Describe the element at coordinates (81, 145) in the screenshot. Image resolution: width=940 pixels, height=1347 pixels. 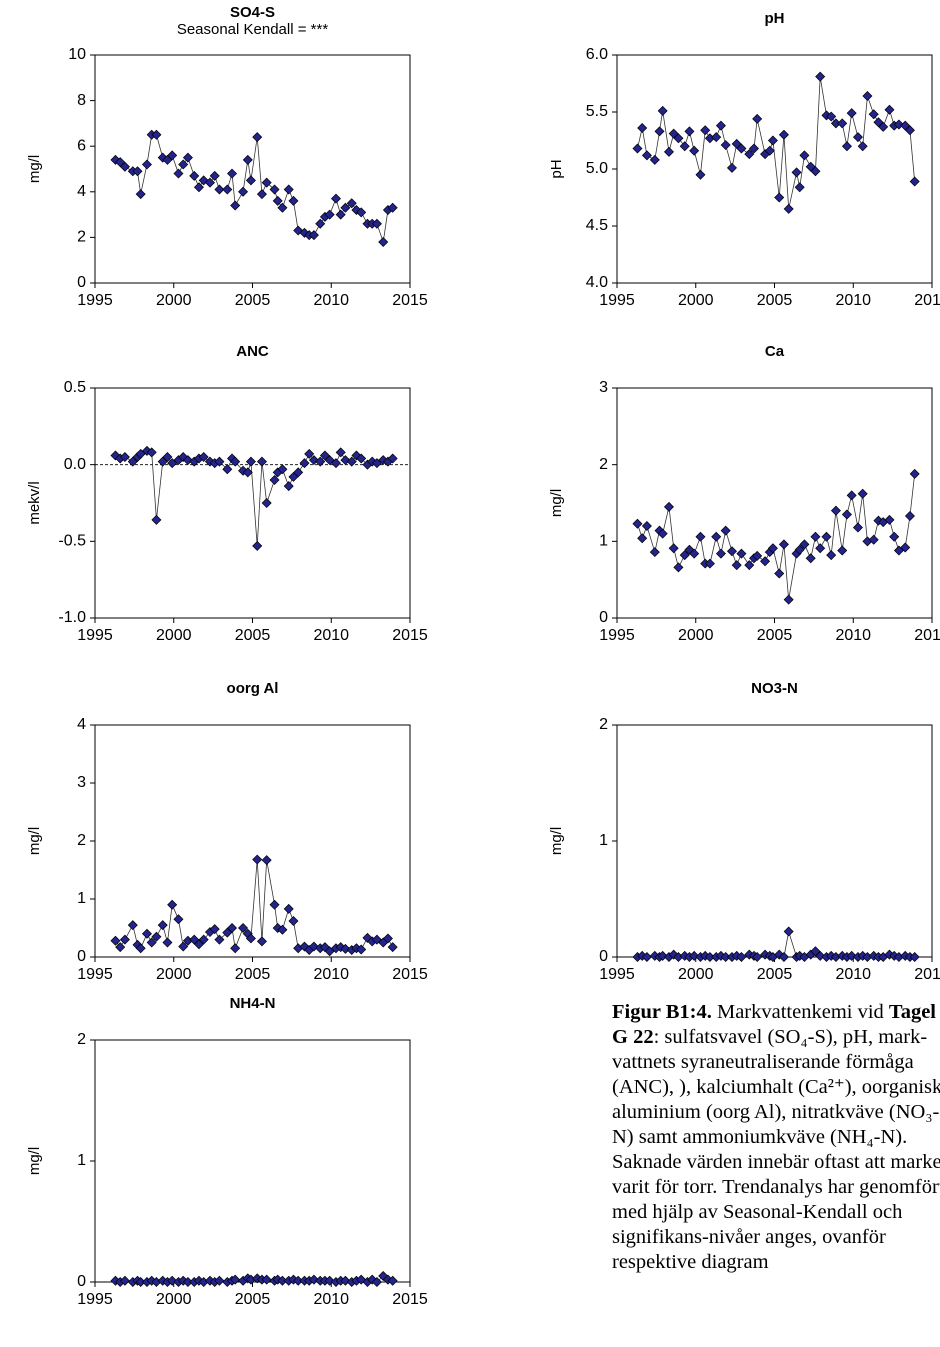
I see `y-tick-label: 6` at that location.